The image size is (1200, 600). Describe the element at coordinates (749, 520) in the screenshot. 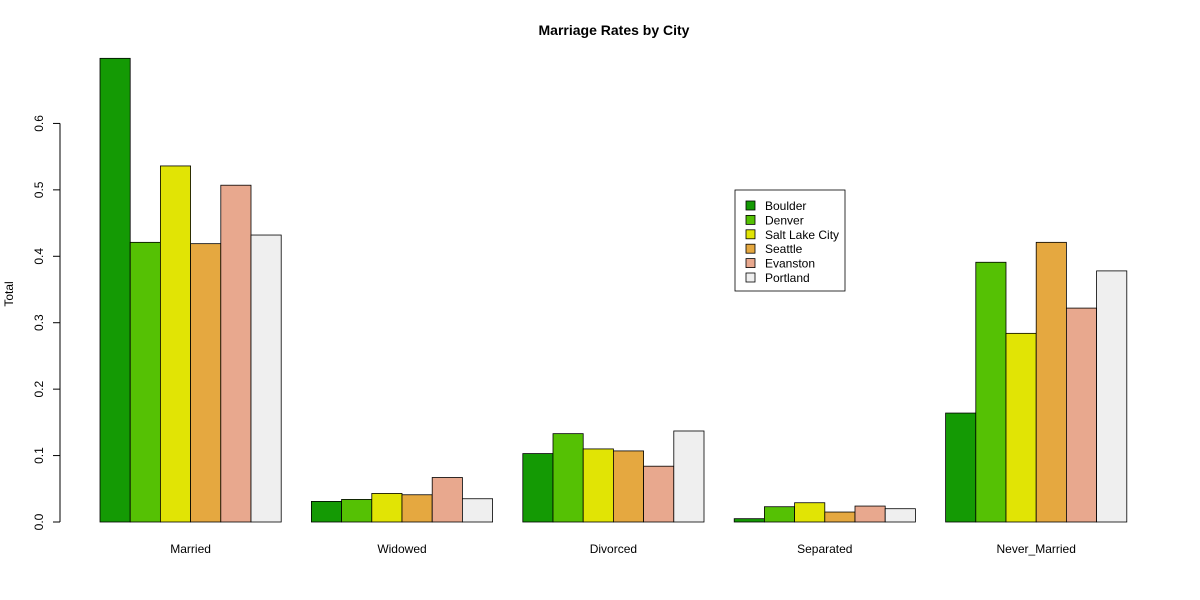

I see `bar-boulder-separated` at that location.